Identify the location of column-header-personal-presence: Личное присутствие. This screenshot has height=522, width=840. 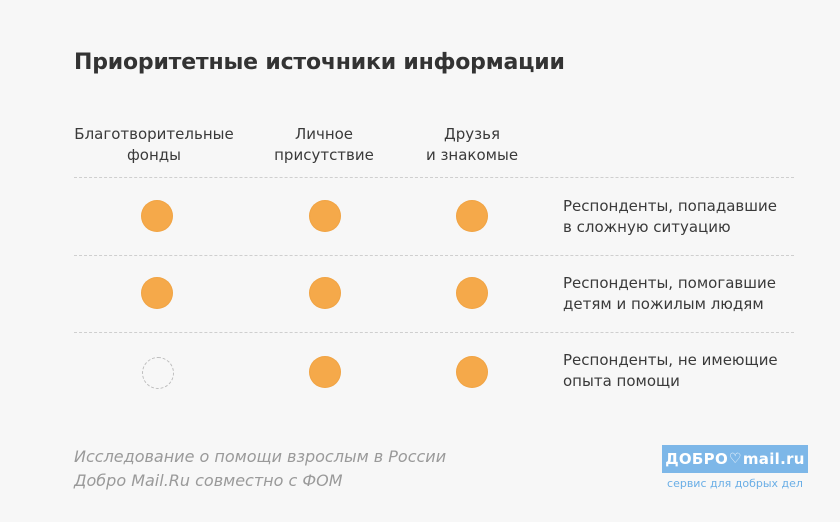
(324, 144).